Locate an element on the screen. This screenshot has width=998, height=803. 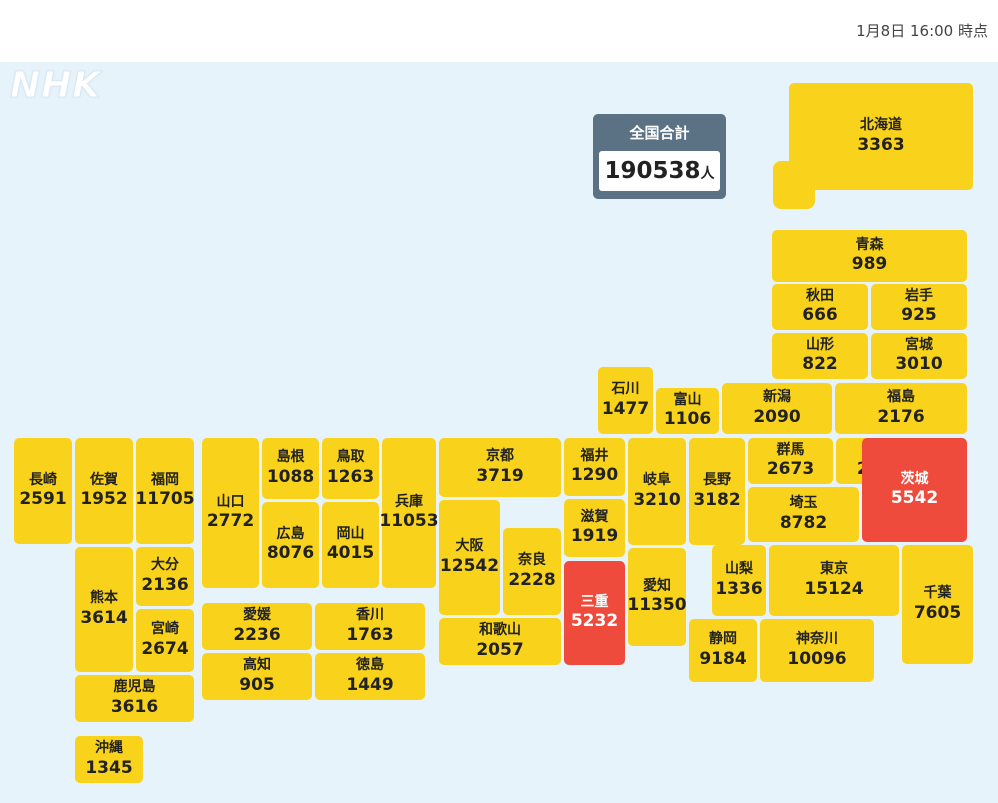
prefecture-tile: 兵庫 11053 is located at coordinates (409, 513).